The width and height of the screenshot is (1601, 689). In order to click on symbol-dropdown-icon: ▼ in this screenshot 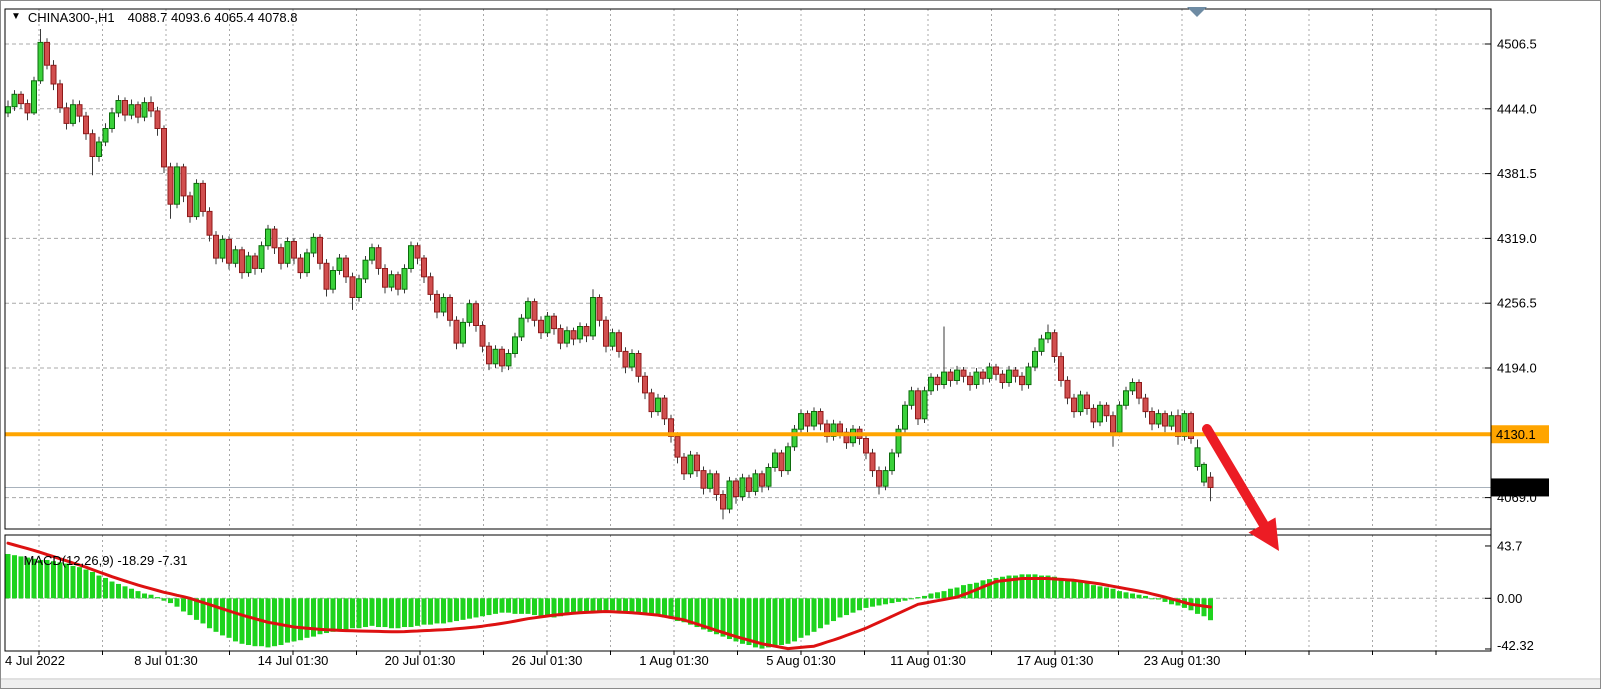, I will do `click(16, 16)`.